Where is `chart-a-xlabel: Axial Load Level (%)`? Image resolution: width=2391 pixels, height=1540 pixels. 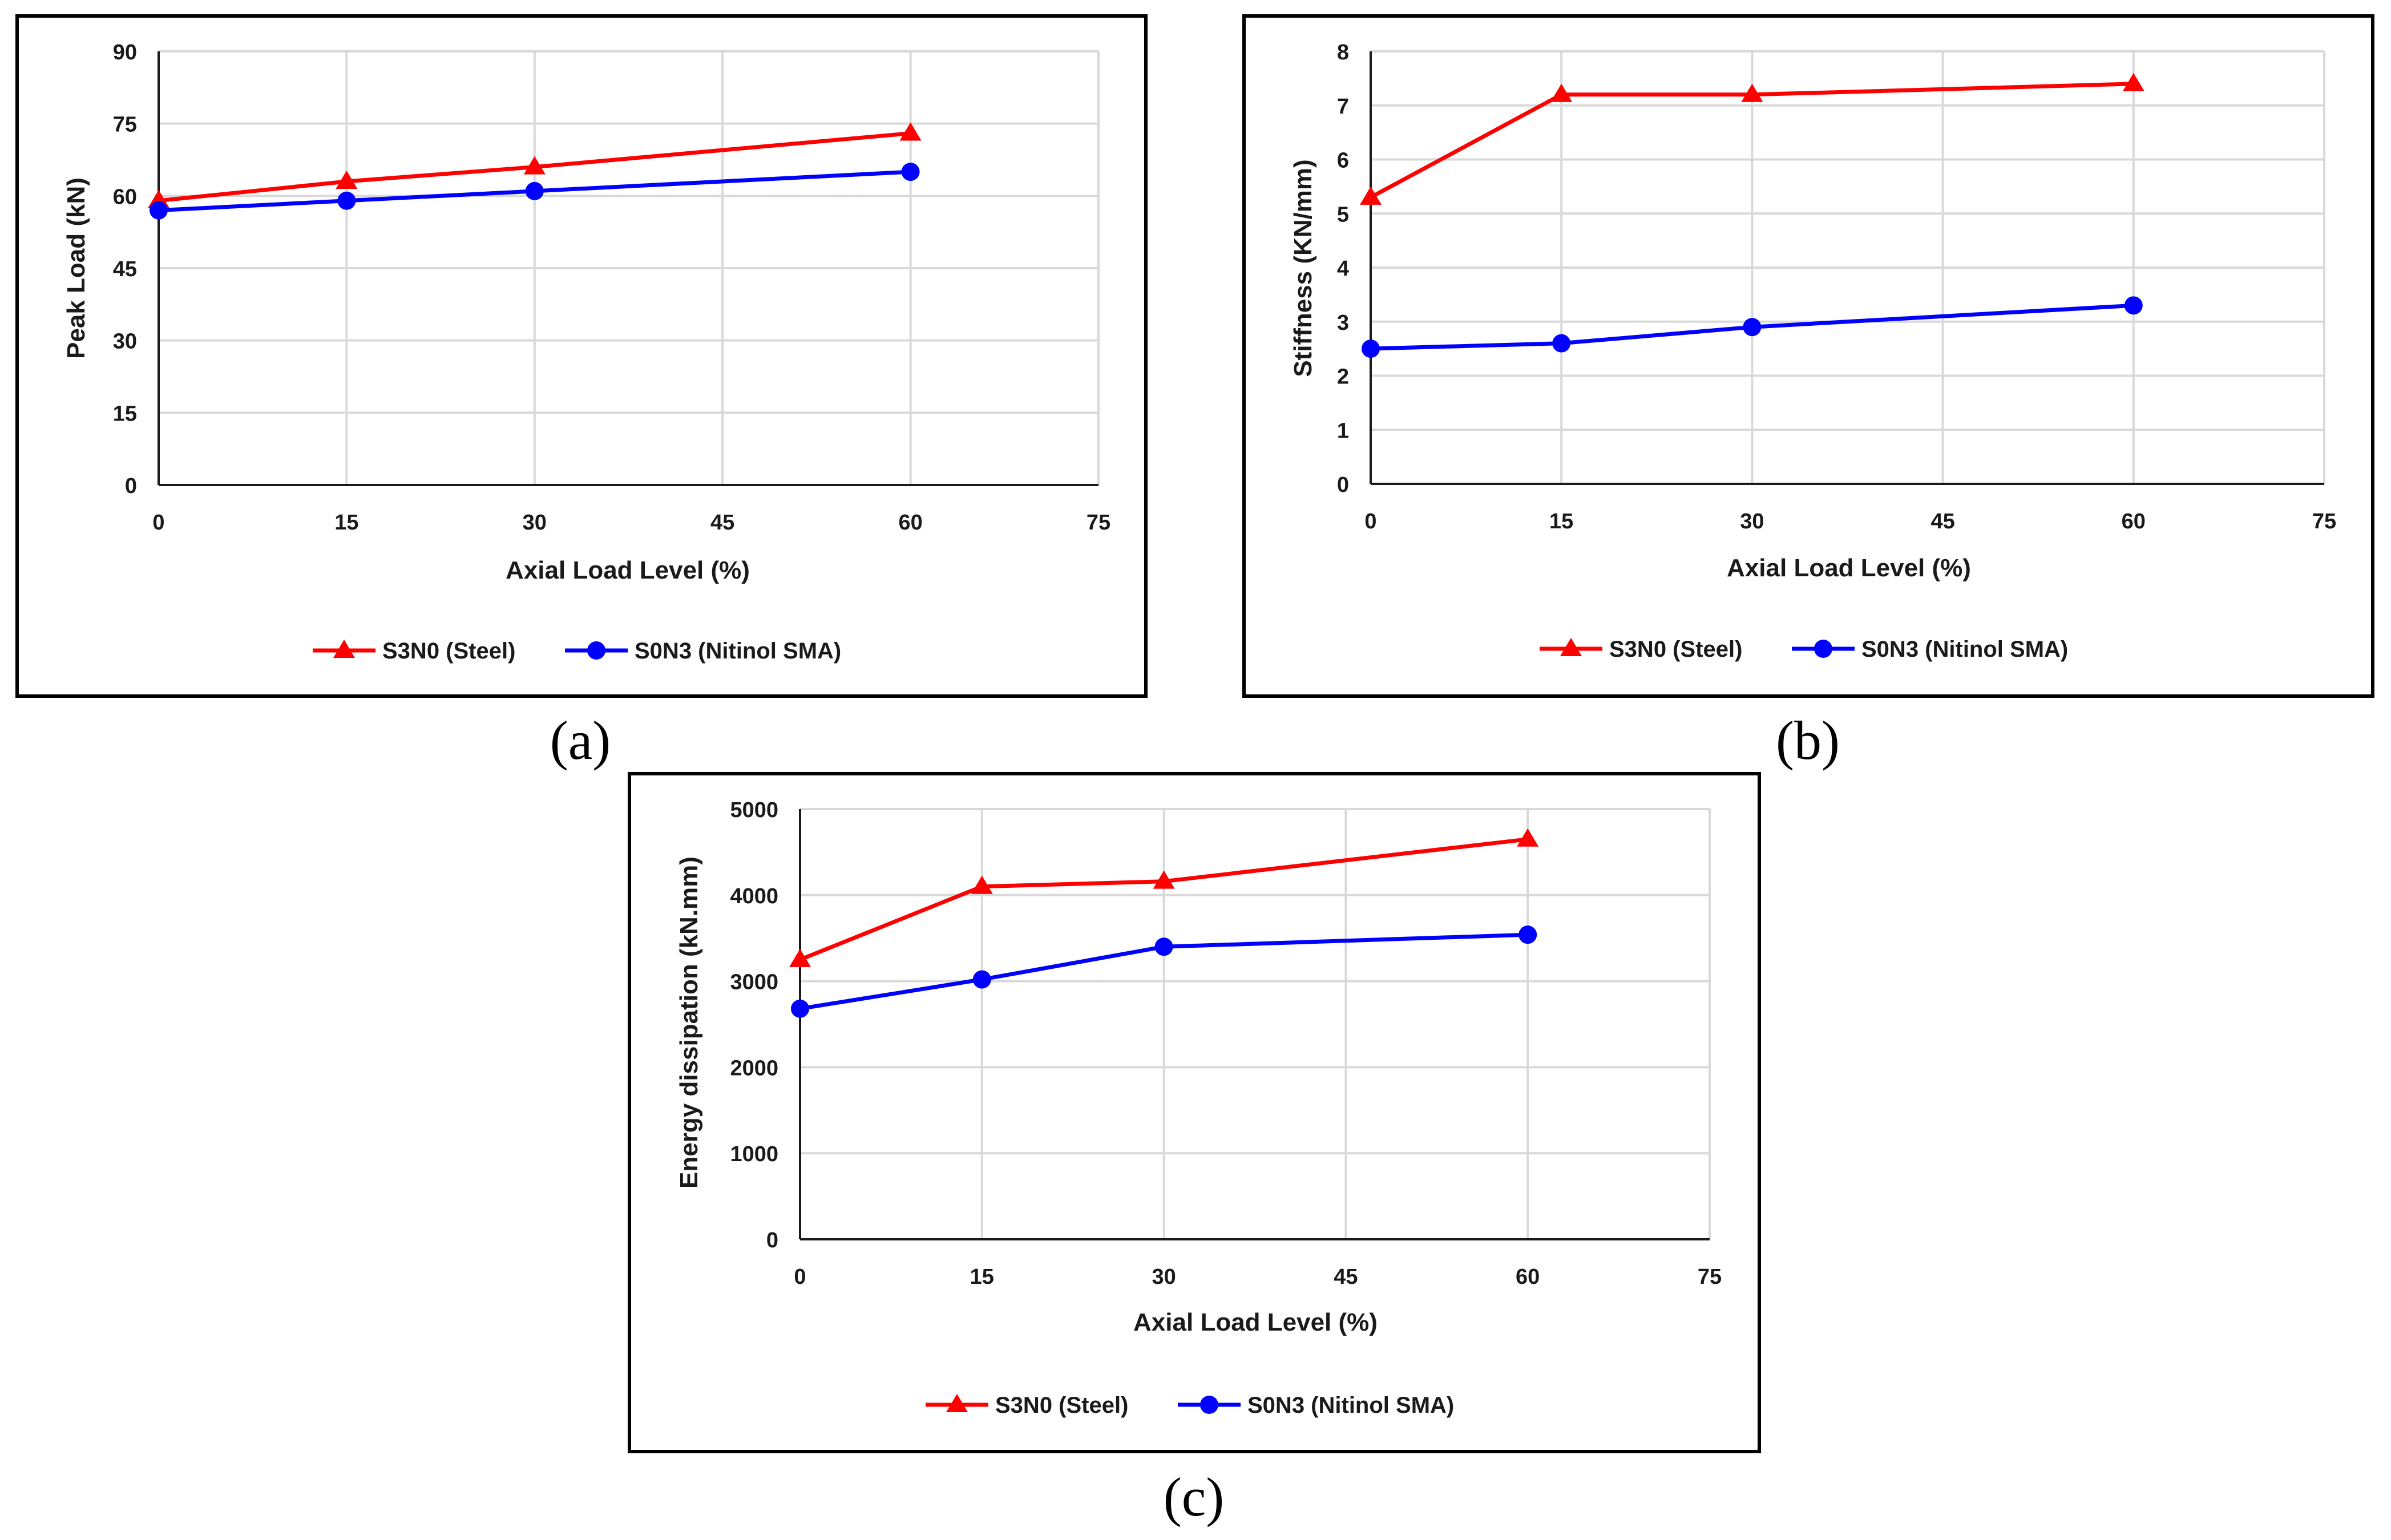 chart-a-xlabel: Axial Load Level (%) is located at coordinates (628, 570).